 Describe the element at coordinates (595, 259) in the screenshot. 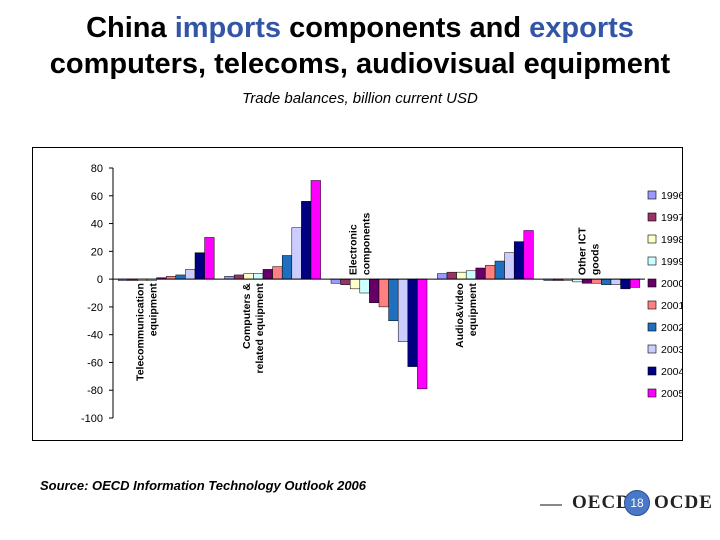

I see `category-label-5: goods` at that location.